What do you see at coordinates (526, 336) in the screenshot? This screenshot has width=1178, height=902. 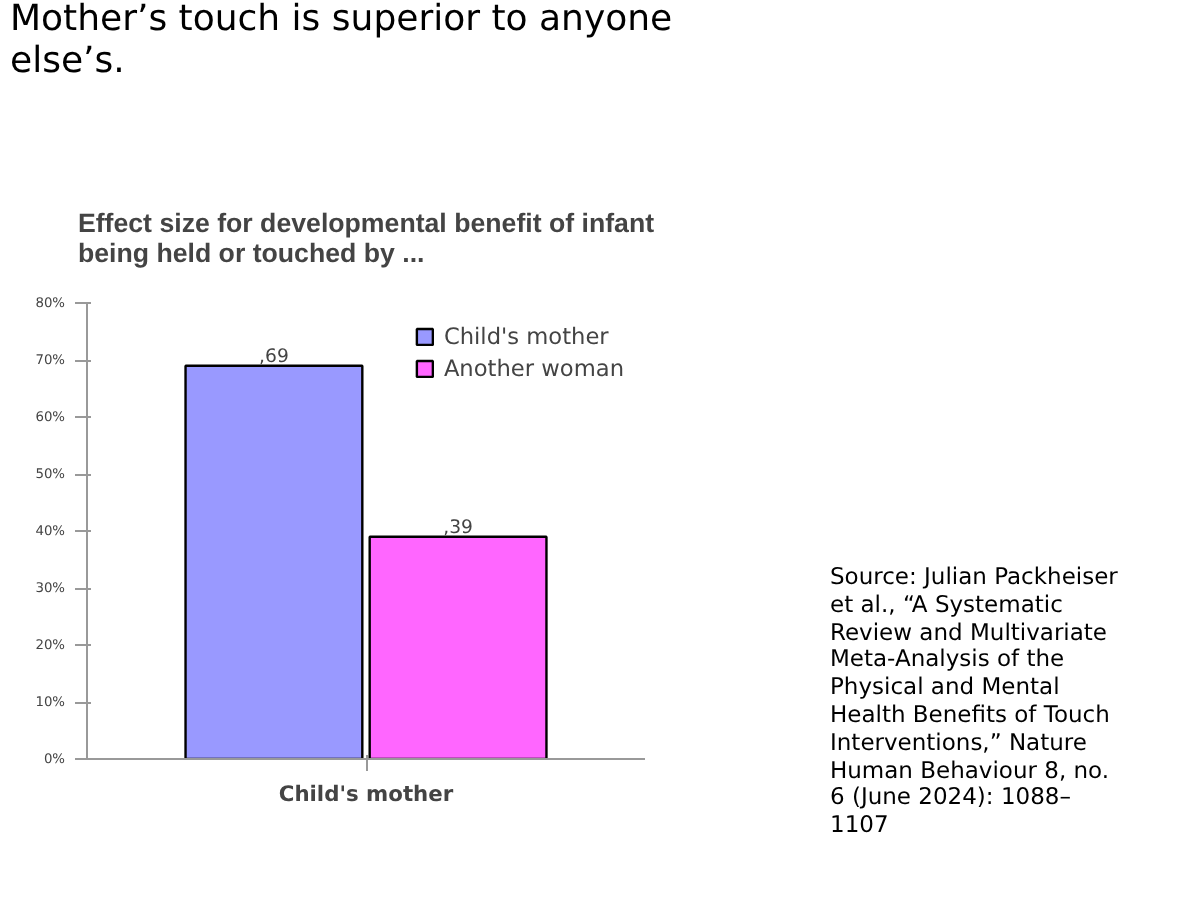 I see `legend-label: Child's mother` at bounding box center [526, 336].